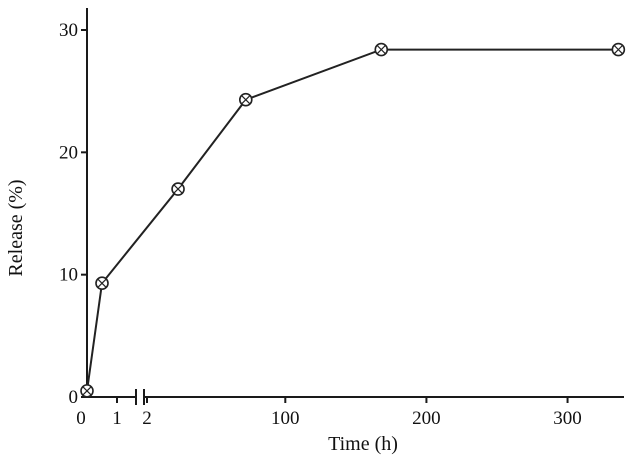 The width and height of the screenshot is (640, 461). I want to click on y-tick-label: 20, so click(68, 152).